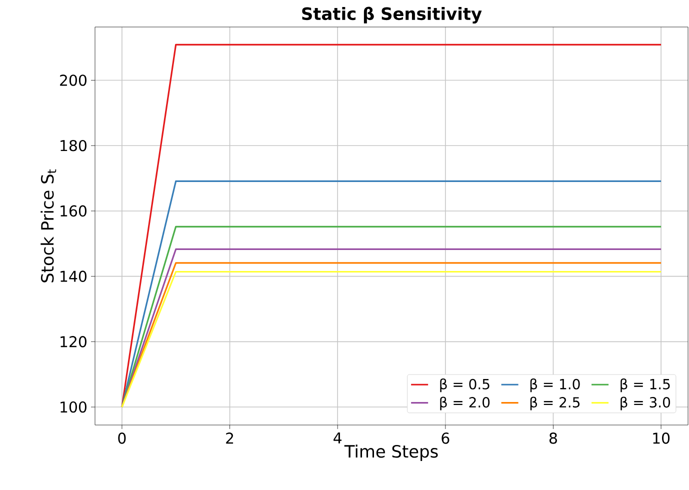 The height and width of the screenshot is (490, 689). What do you see at coordinates (465, 385) in the screenshot?
I see `legend-label: β = 0.5` at bounding box center [465, 385].